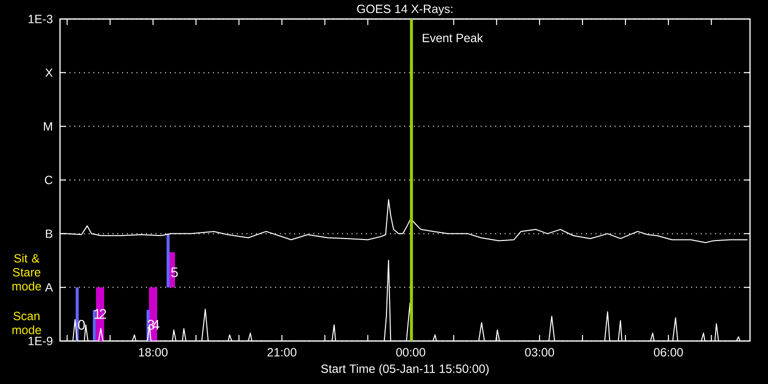 Image resolution: width=768 pixels, height=384 pixels. I want to click on y-tick-label: C, so click(48, 180).